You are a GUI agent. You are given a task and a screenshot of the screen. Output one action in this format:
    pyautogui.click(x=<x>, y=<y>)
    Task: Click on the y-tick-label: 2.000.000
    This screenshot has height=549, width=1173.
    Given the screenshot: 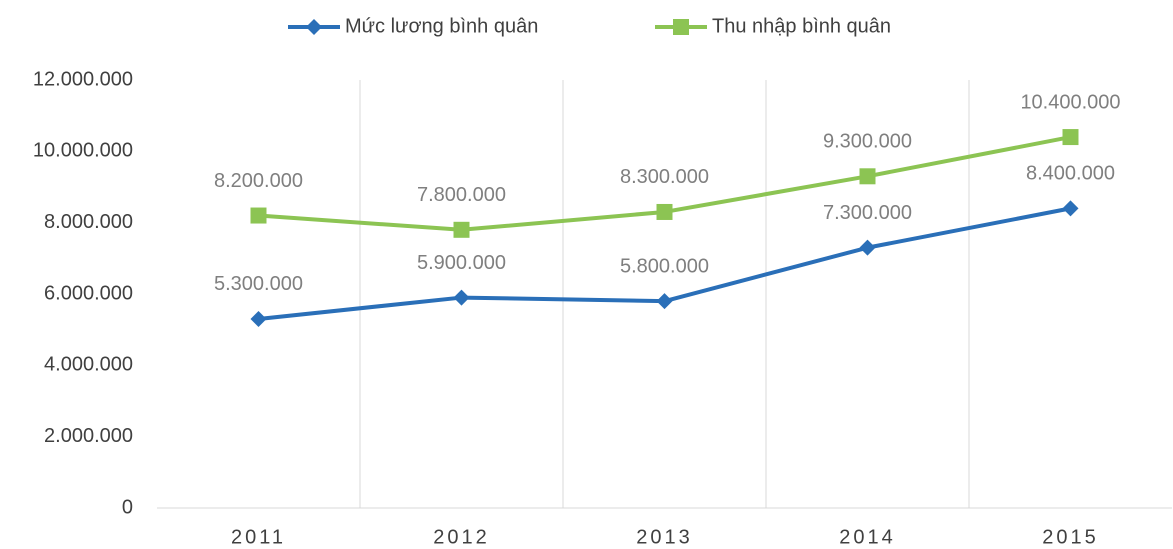 What is the action you would take?
    pyautogui.click(x=88, y=436)
    